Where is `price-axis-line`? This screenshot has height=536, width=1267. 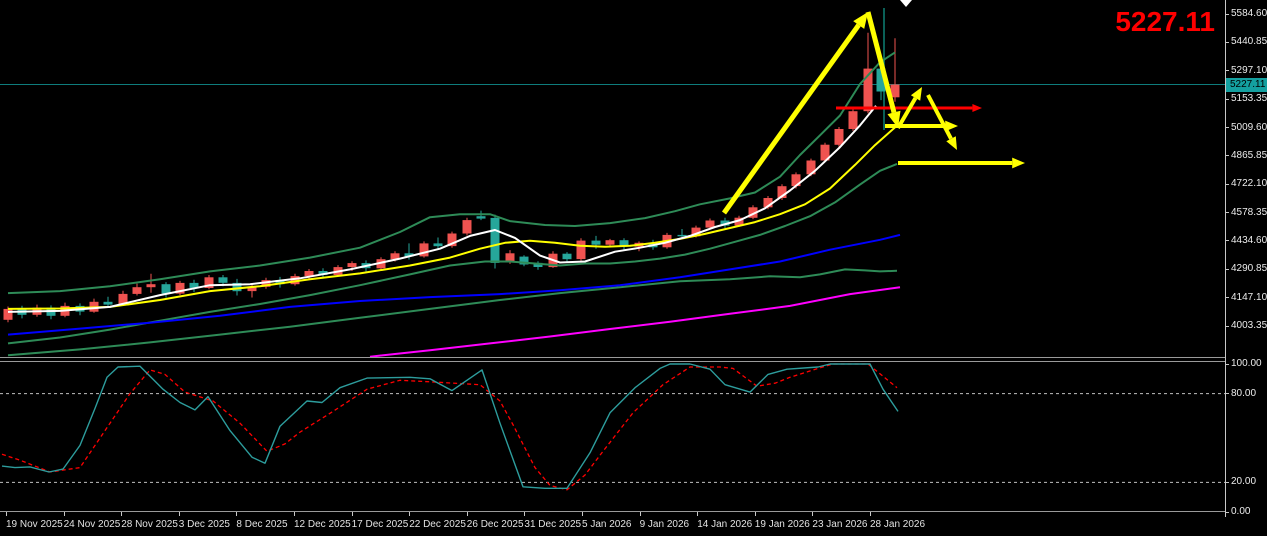 price-axis-line is located at coordinates (1225, 258).